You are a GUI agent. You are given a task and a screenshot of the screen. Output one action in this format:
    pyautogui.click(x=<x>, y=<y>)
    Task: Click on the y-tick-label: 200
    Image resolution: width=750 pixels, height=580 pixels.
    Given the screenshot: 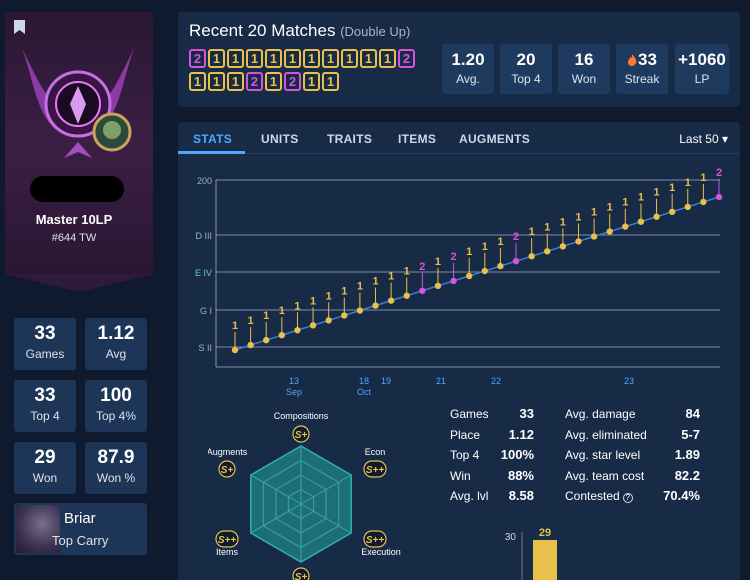 What is the action you would take?
    pyautogui.click(x=204, y=181)
    